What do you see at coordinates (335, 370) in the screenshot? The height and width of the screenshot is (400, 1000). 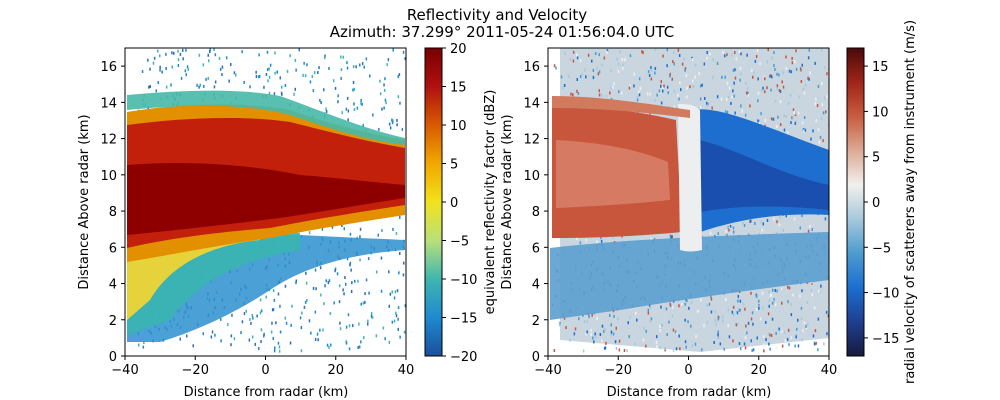 I see `reflectivity-x-tick-label: 20` at bounding box center [335, 370].